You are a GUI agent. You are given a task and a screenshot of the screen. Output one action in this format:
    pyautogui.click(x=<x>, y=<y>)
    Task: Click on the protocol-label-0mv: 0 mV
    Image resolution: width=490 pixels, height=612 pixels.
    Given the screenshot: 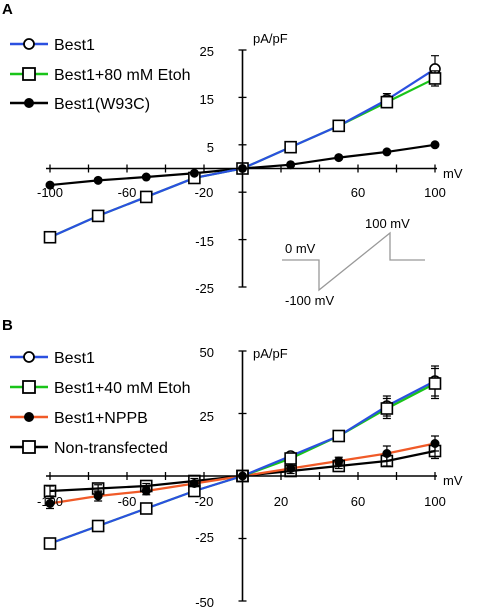 What is the action you would take?
    pyautogui.click(x=300, y=248)
    